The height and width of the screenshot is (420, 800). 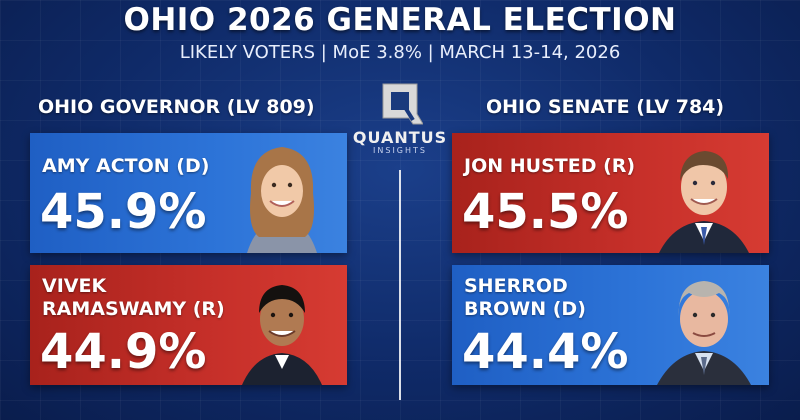 What do you see at coordinates (123, 352) in the screenshot?
I see `candidate-percentage: 44.9%` at bounding box center [123, 352].